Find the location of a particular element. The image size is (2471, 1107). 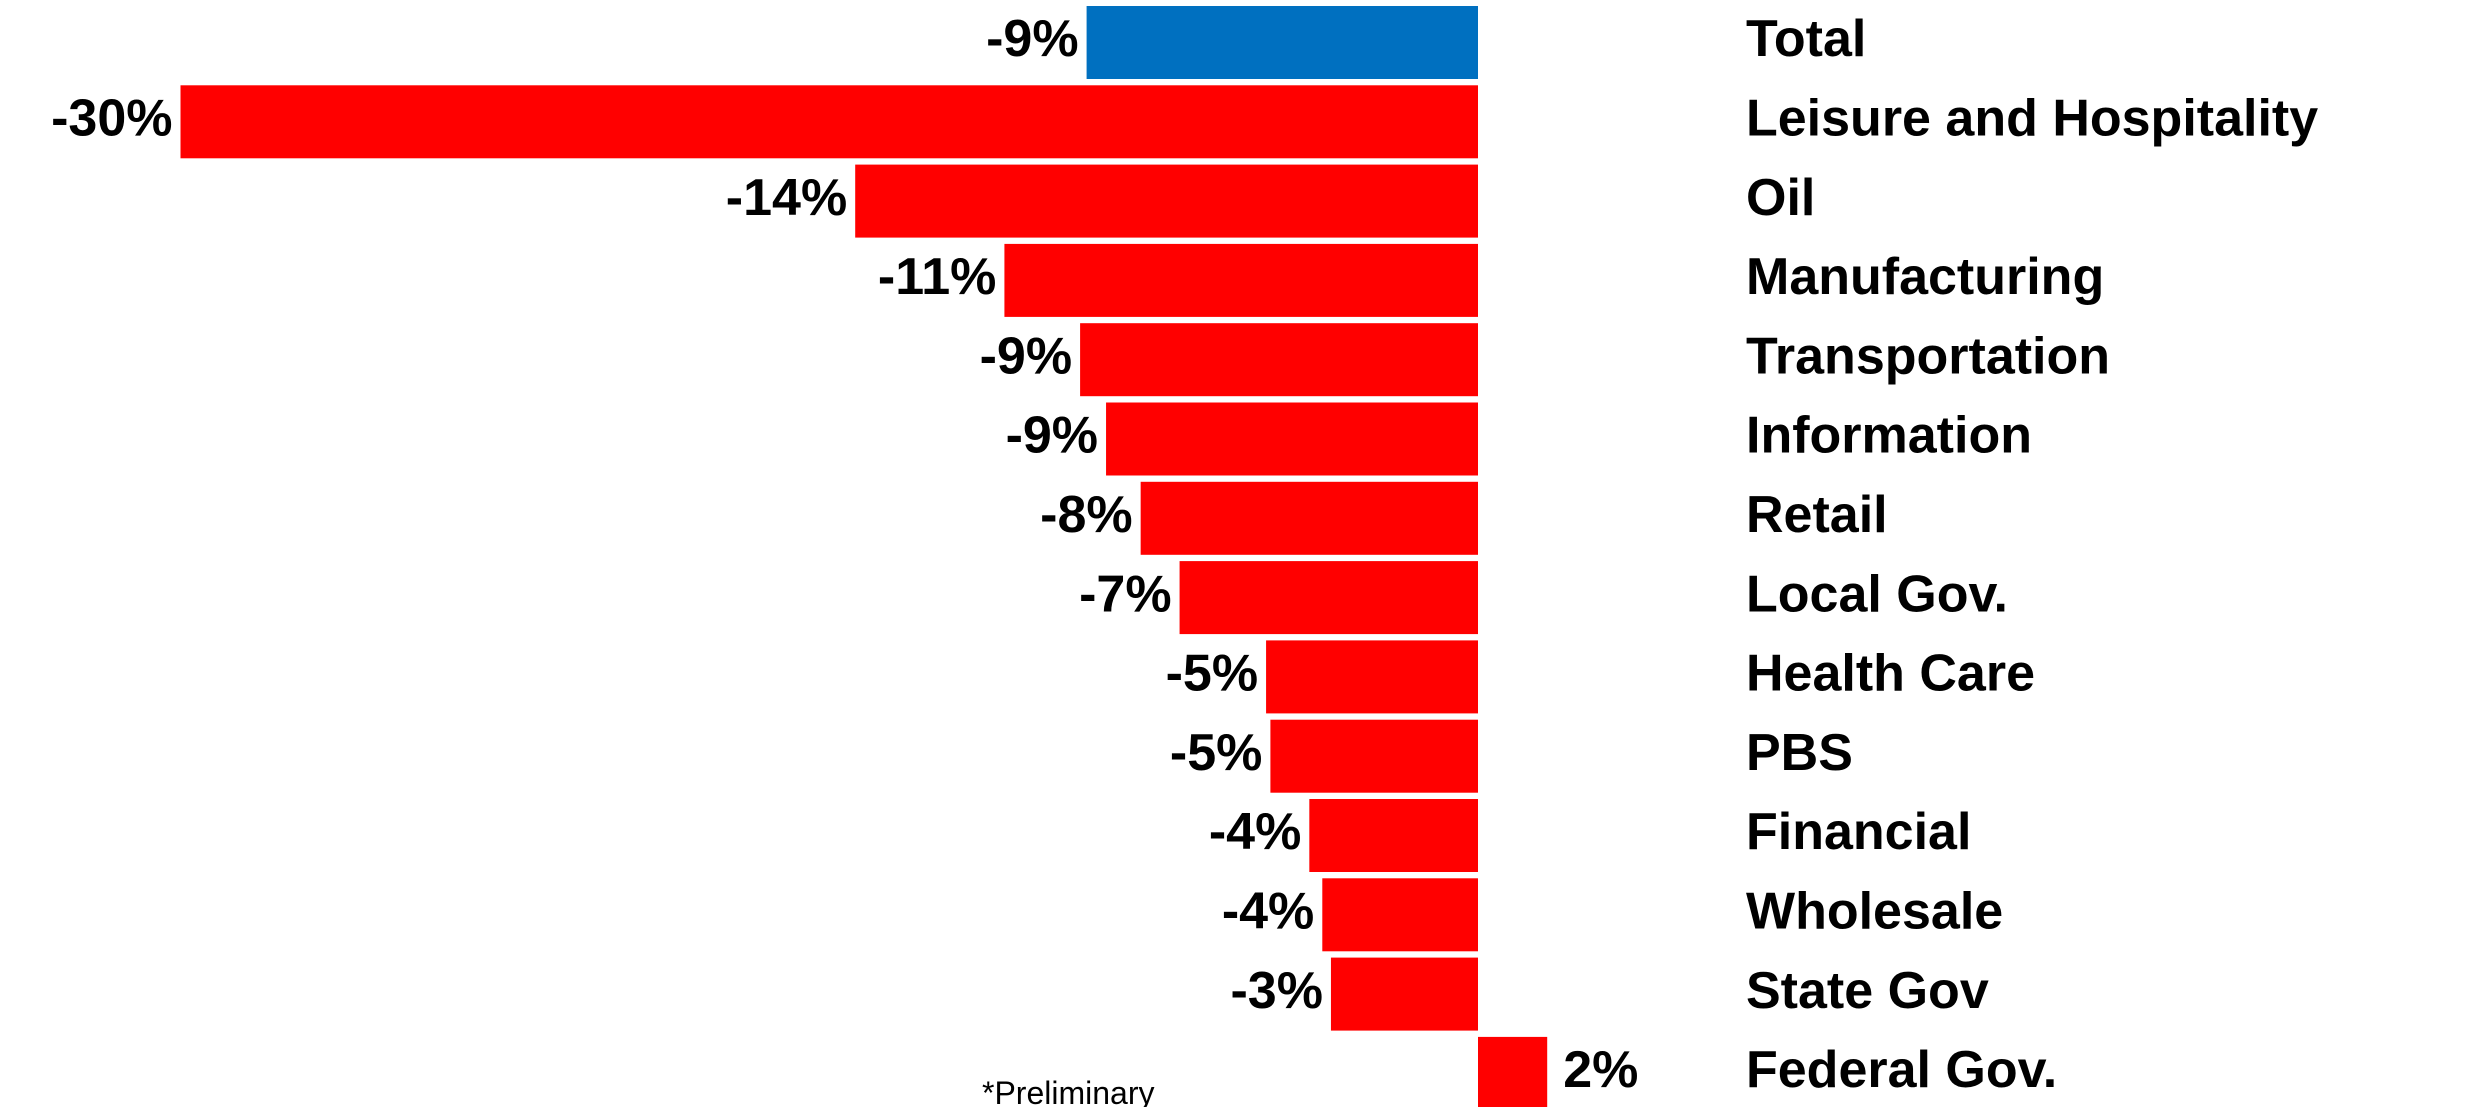

category-label: Financial is located at coordinates (1858, 832).